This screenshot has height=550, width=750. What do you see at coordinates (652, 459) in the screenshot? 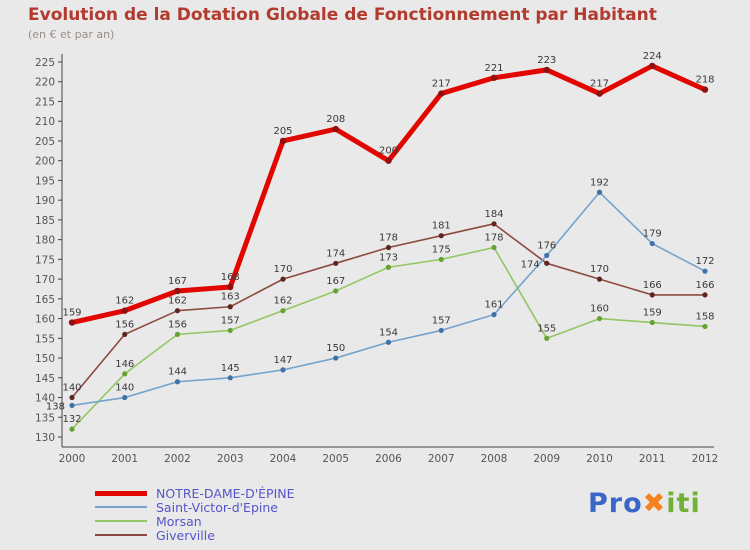
I see `x-tick-label: 2011` at bounding box center [652, 459].